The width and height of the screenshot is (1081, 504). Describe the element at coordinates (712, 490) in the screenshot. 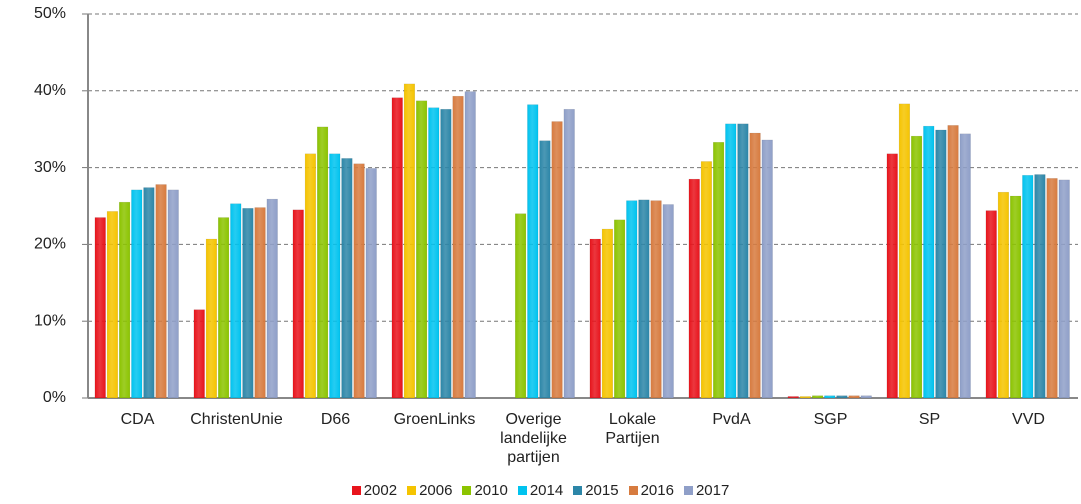

I see `legend-label: 2017` at that location.